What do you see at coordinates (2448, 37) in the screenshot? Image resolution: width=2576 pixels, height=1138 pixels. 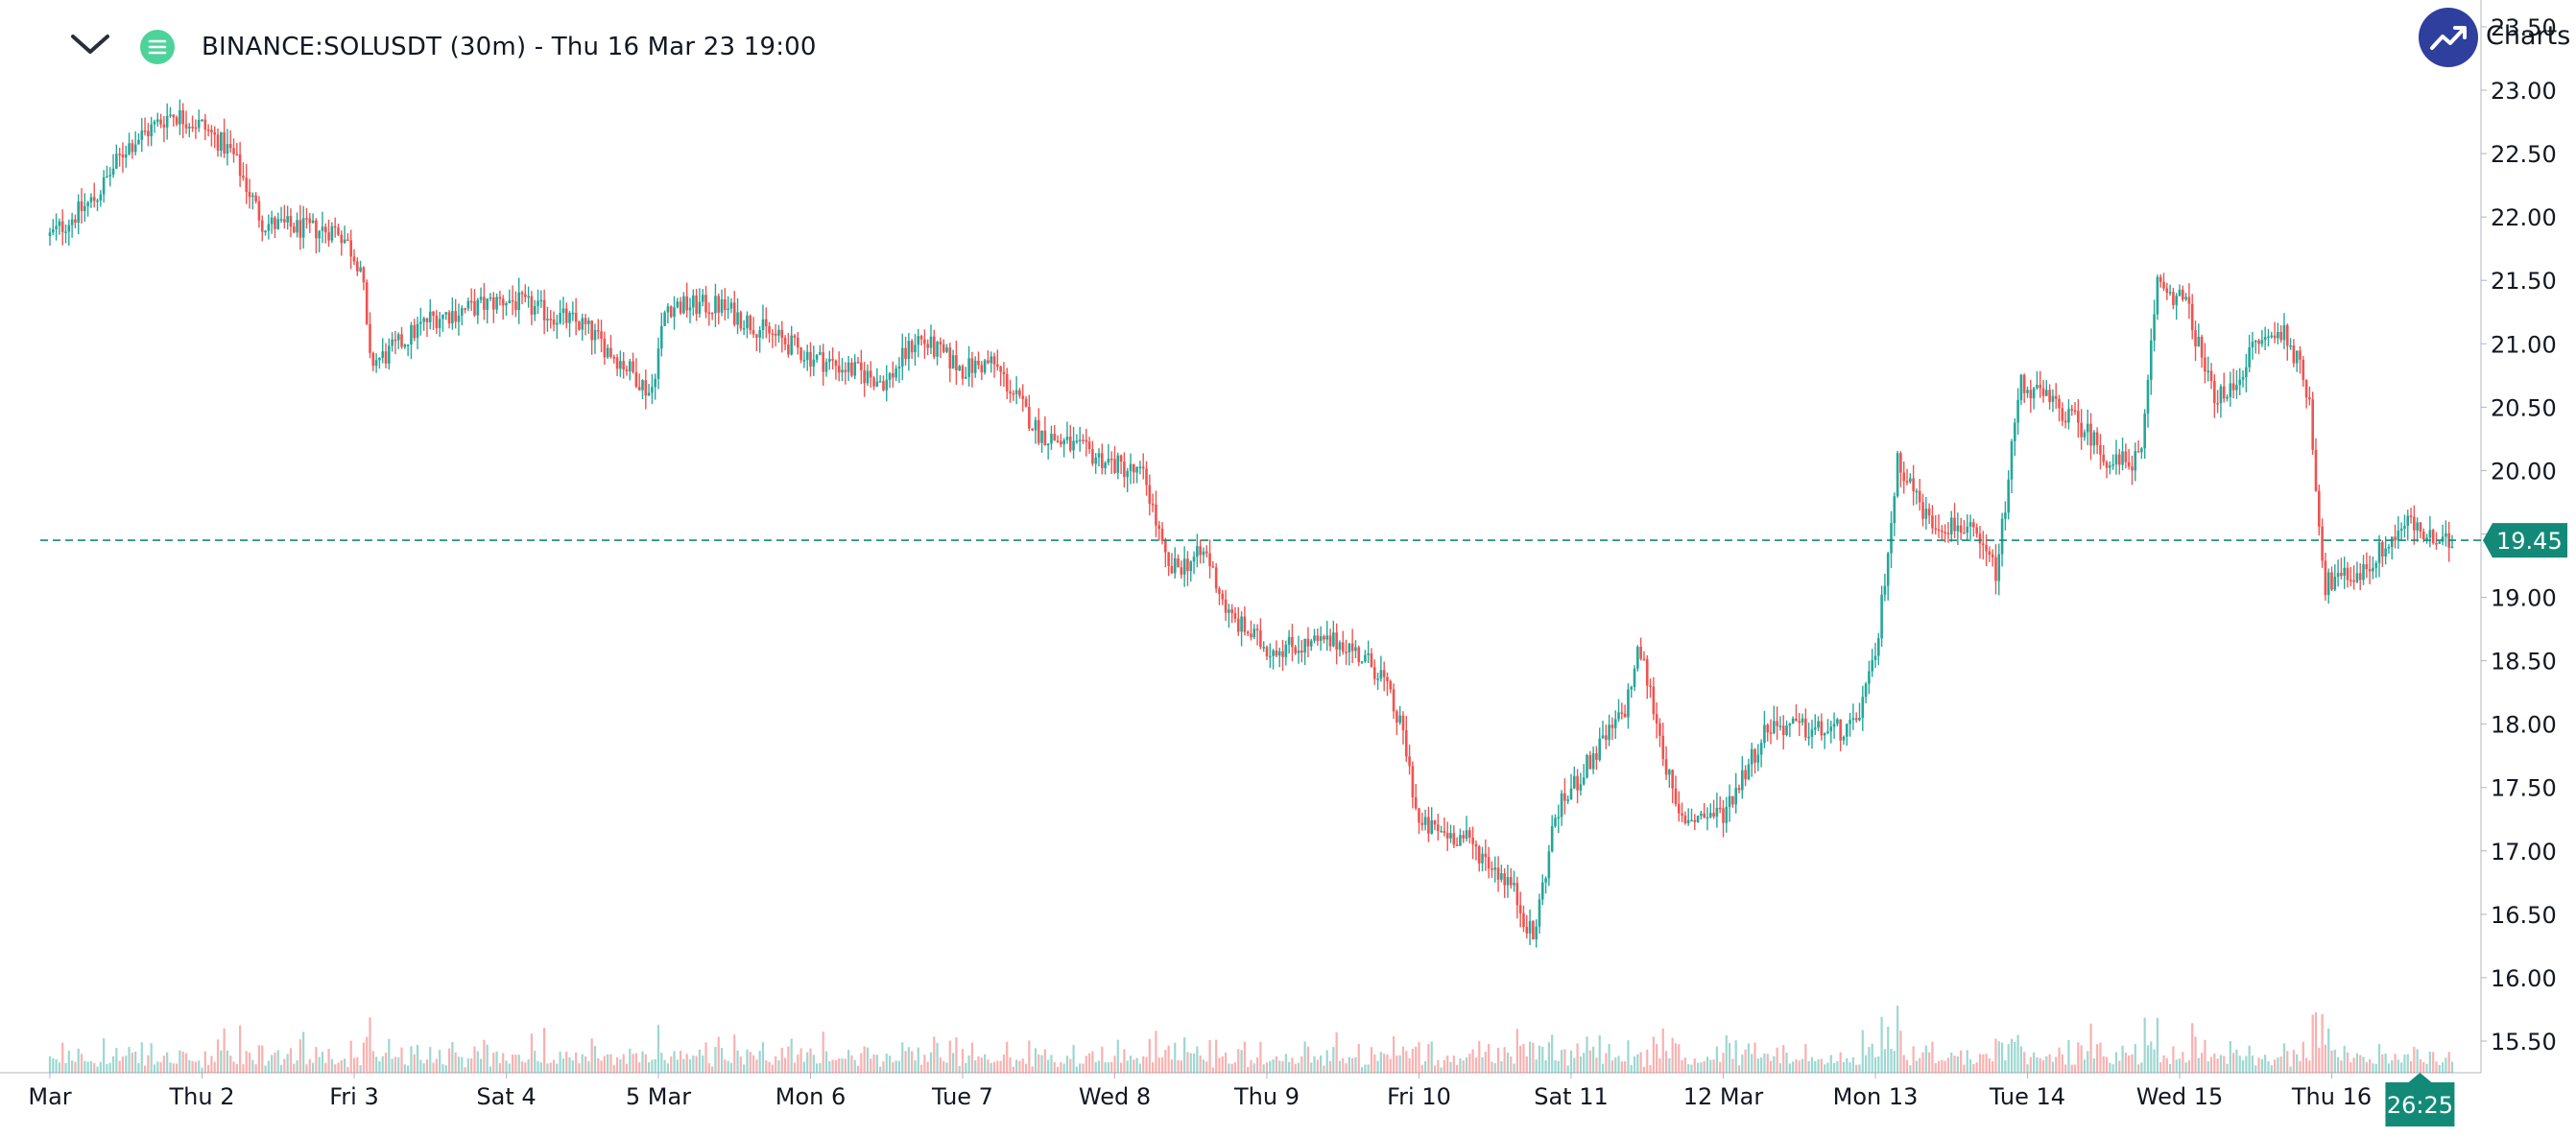 I see `charts-logo-icon` at bounding box center [2448, 37].